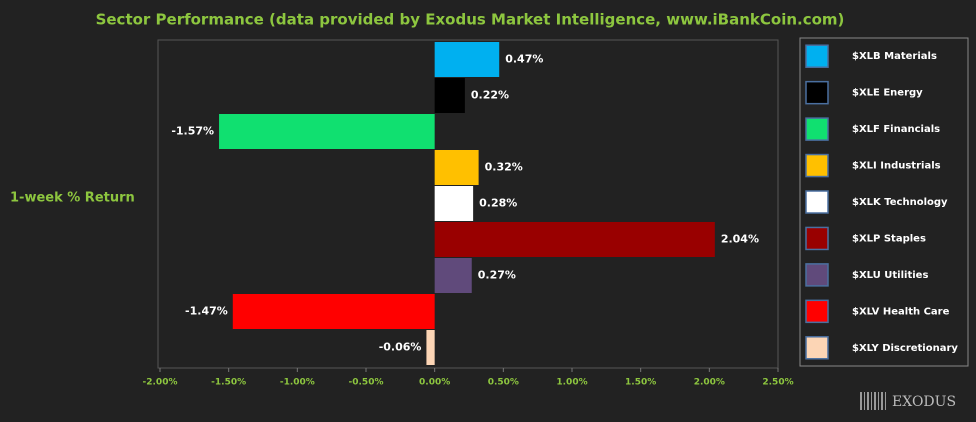 This screenshot has width=976, height=422. What do you see at coordinates (900, 202) in the screenshot?
I see `legend-label: $XLK Technology` at bounding box center [900, 202].